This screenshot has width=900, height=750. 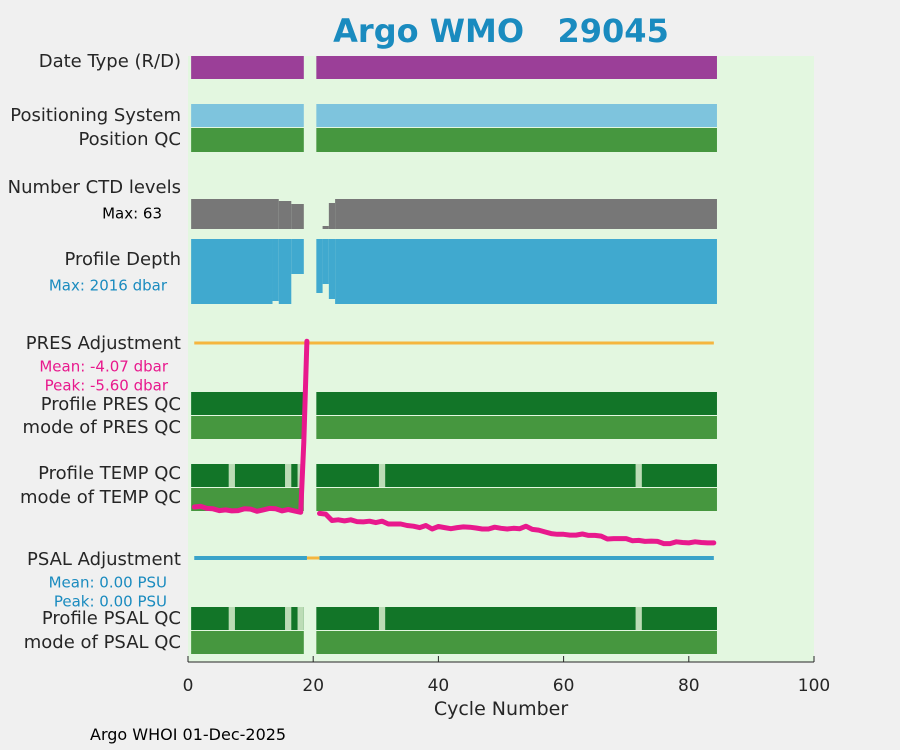 I want to click on footer-credit: Argo WHOI 01-Dec-2025, so click(x=188, y=734).